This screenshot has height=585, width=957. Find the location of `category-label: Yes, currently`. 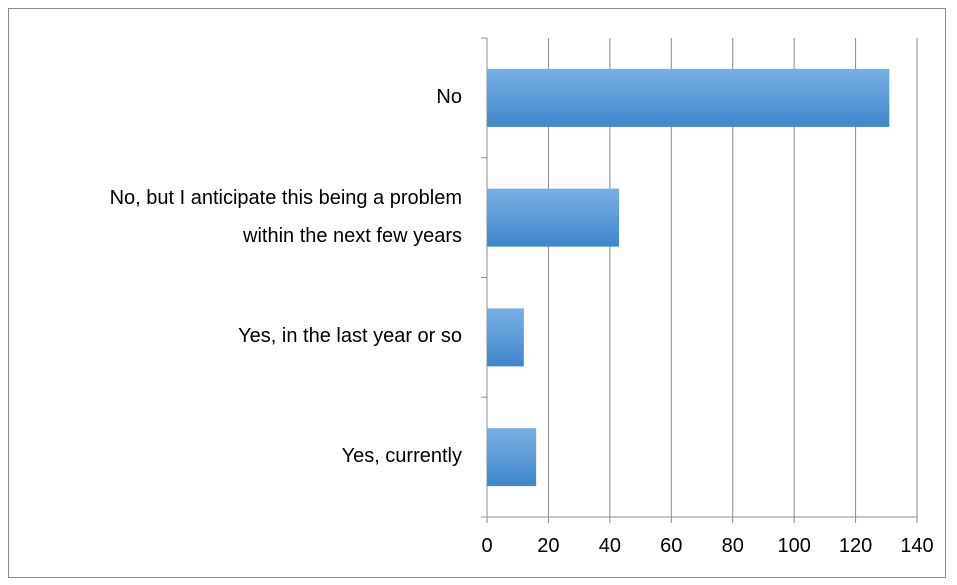

category-label: Yes, currently is located at coordinates (231, 456).